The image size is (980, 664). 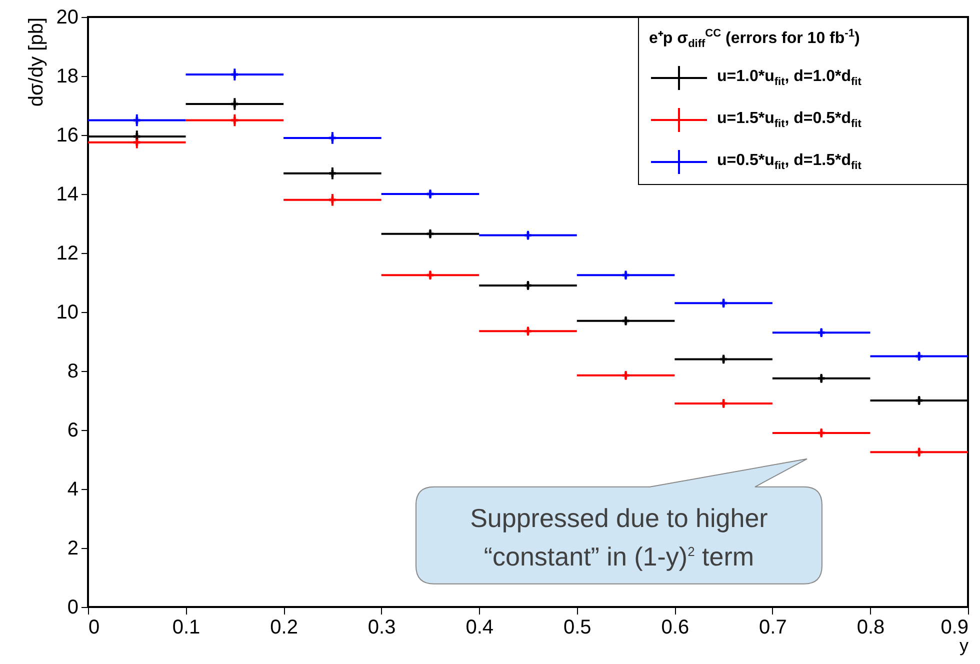 I want to click on y-tick-label: 2, so click(x=72, y=549).